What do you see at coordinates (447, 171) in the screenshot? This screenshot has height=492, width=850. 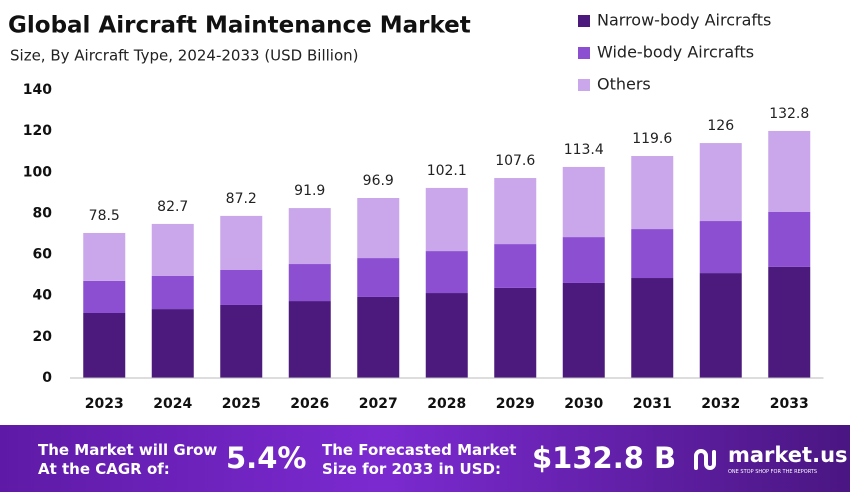 I see `total-label: 102.1` at bounding box center [447, 171].